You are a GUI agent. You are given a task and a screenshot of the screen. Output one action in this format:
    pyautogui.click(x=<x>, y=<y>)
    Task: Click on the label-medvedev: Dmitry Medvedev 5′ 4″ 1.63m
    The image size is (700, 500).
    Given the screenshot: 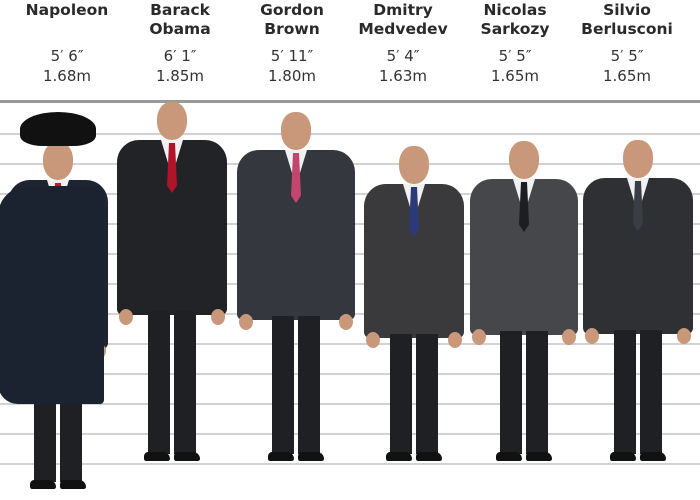 What is the action you would take?
    pyautogui.click(x=403, y=43)
    